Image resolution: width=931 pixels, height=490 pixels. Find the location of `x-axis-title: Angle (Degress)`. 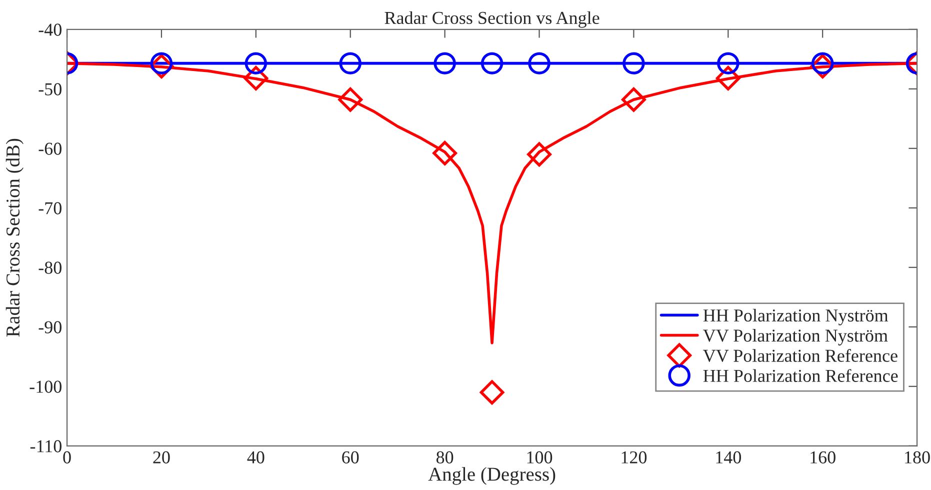

x-axis-title: Angle (Degress) is located at coordinates (492, 476).